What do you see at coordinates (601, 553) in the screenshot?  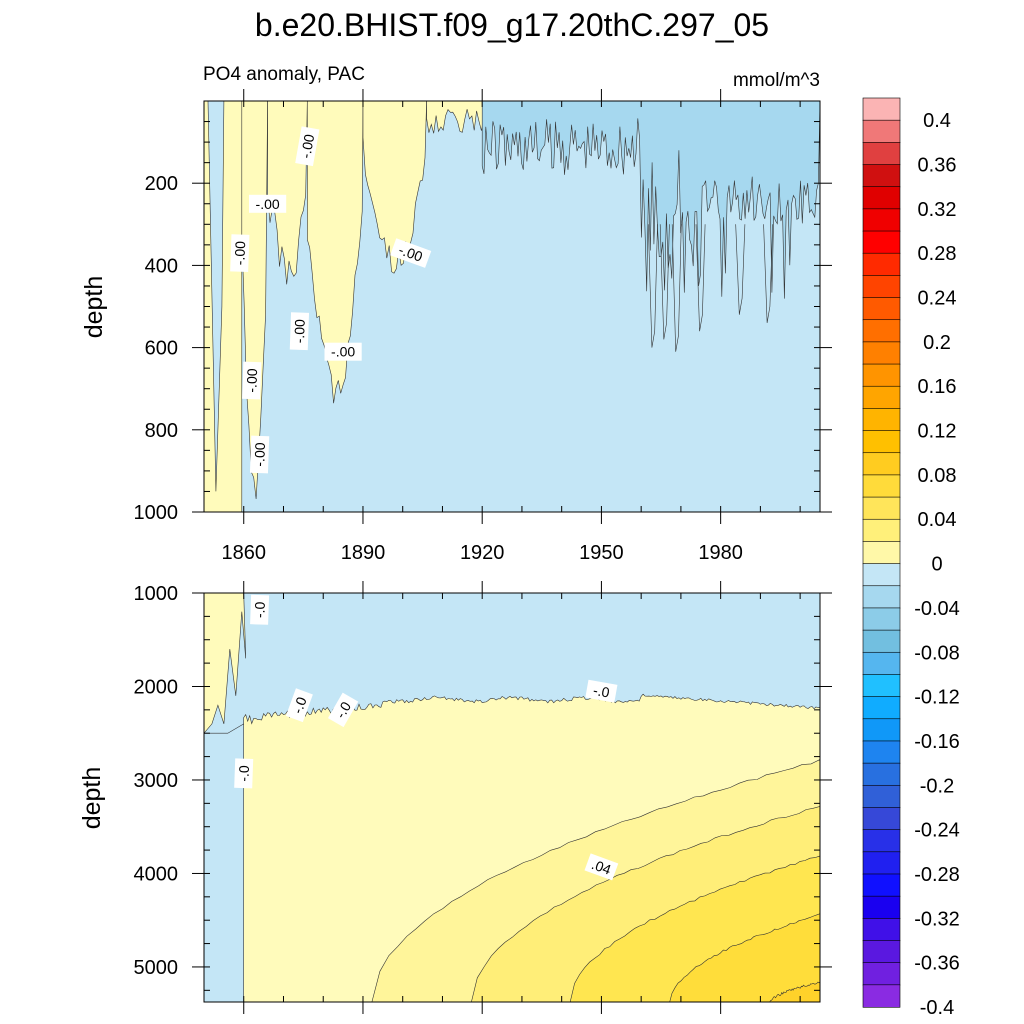 I see `x-tick-label: 1950` at bounding box center [601, 553].